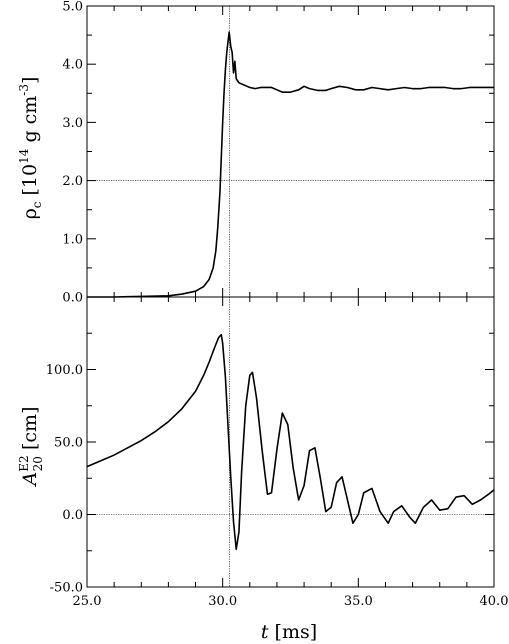 This screenshot has width=509, height=644. What do you see at coordinates (72, 298) in the screenshot?
I see `top-y-tick-label: 0.0` at bounding box center [72, 298].